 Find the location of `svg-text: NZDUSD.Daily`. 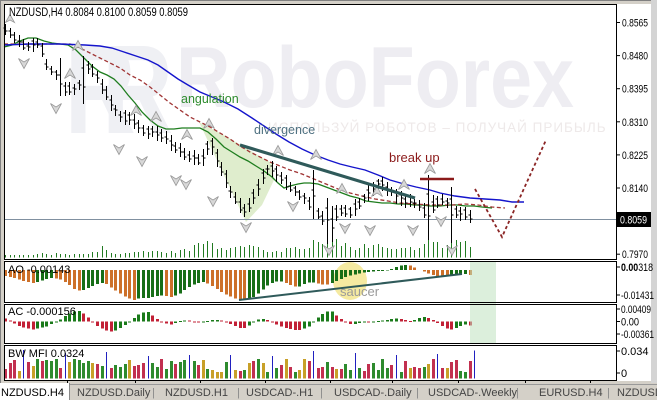

svg-text: NZDUSD.Daily is located at coordinates (114, 393).